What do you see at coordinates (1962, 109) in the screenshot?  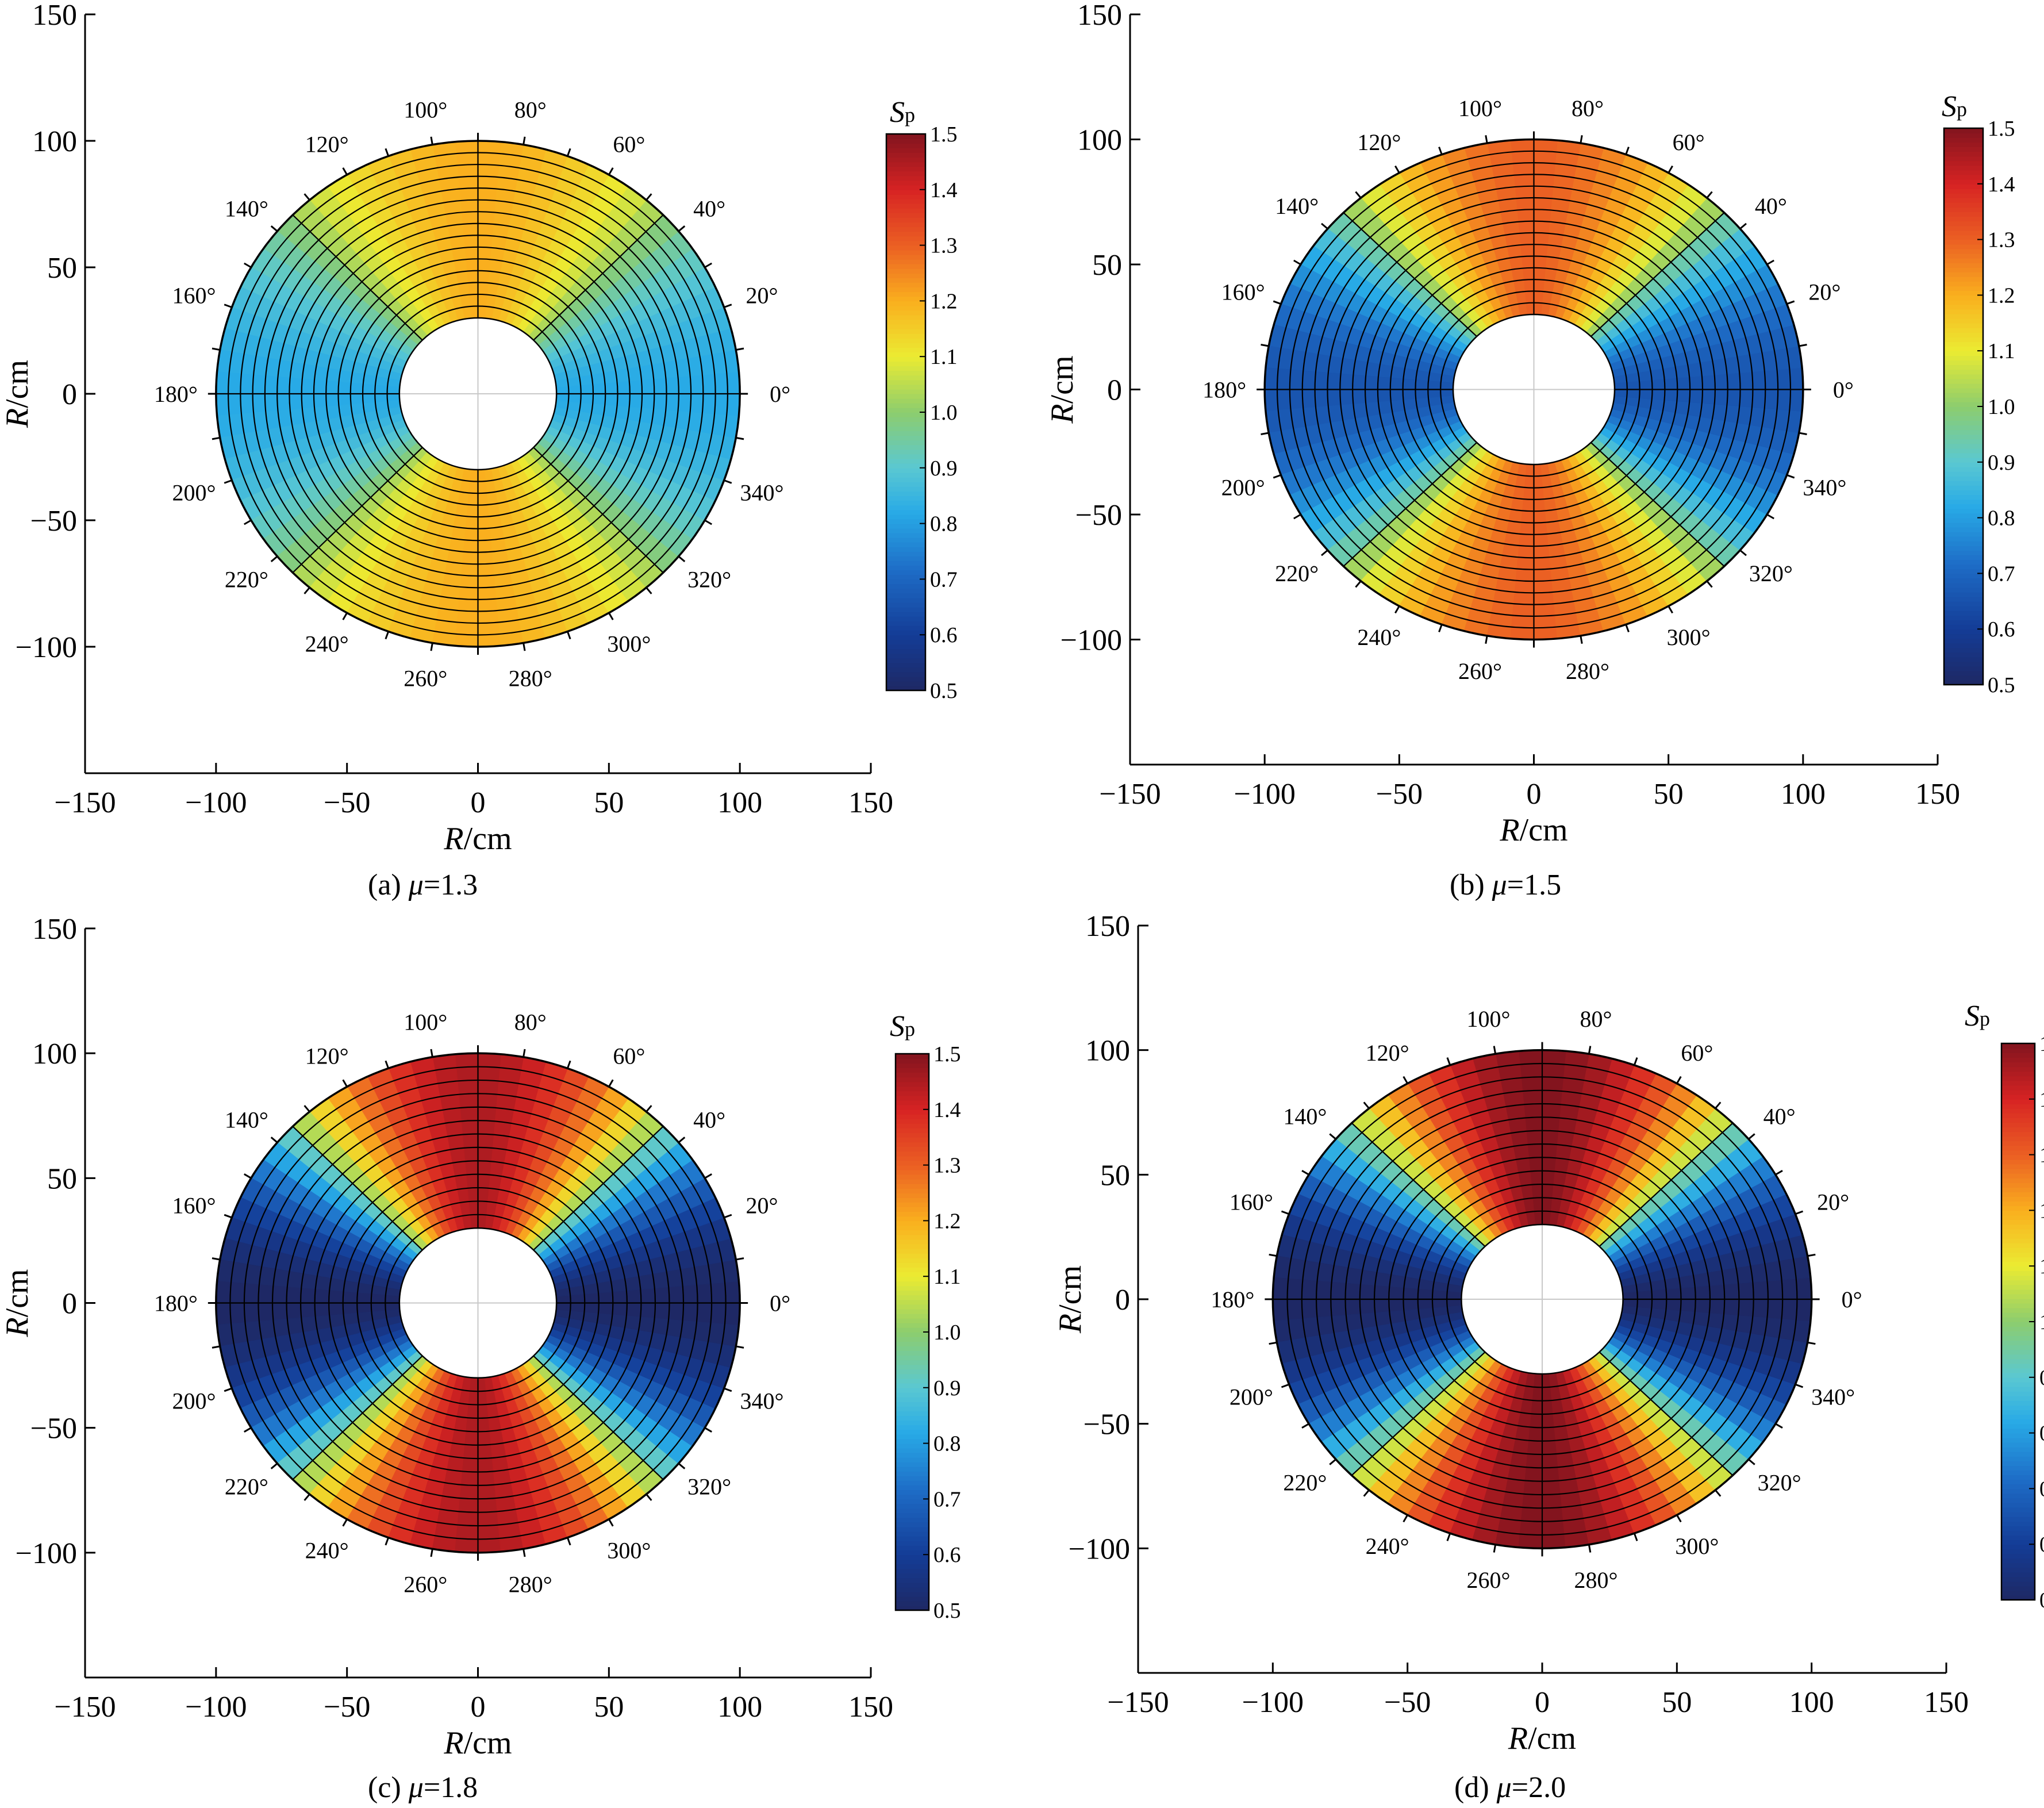 I see `colorbar-subscript: p` at bounding box center [1962, 109].